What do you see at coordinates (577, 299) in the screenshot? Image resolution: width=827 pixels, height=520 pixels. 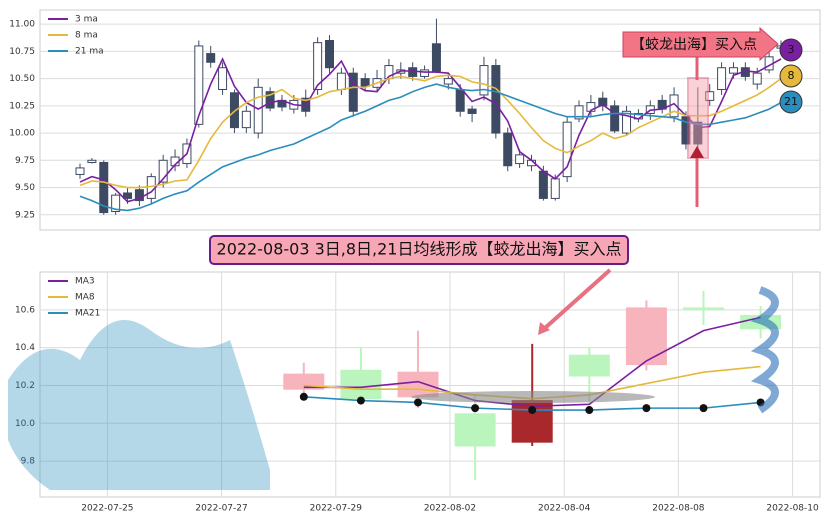 I see `arrow` at bounding box center [577, 299].